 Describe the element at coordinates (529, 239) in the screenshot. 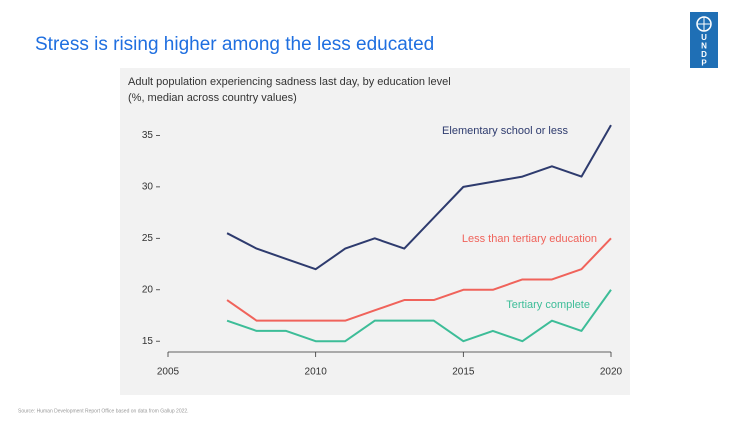

I see `series-label: Less than tertiary education` at that location.